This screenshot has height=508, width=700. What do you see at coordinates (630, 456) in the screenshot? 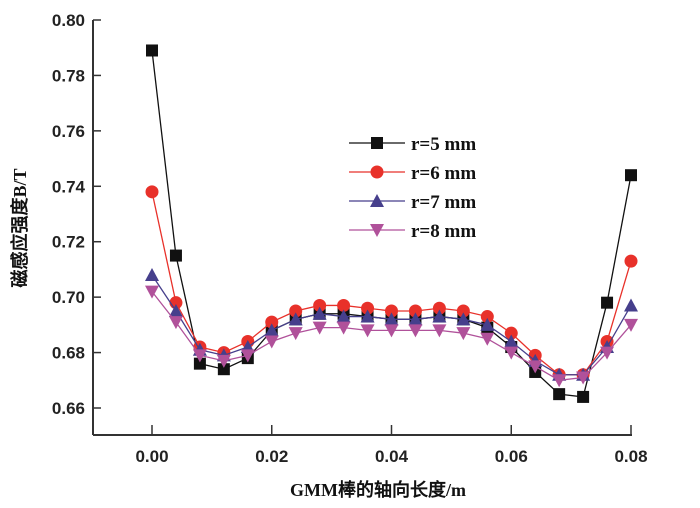
I see `x-tick-label: 0.08` at bounding box center [630, 456].